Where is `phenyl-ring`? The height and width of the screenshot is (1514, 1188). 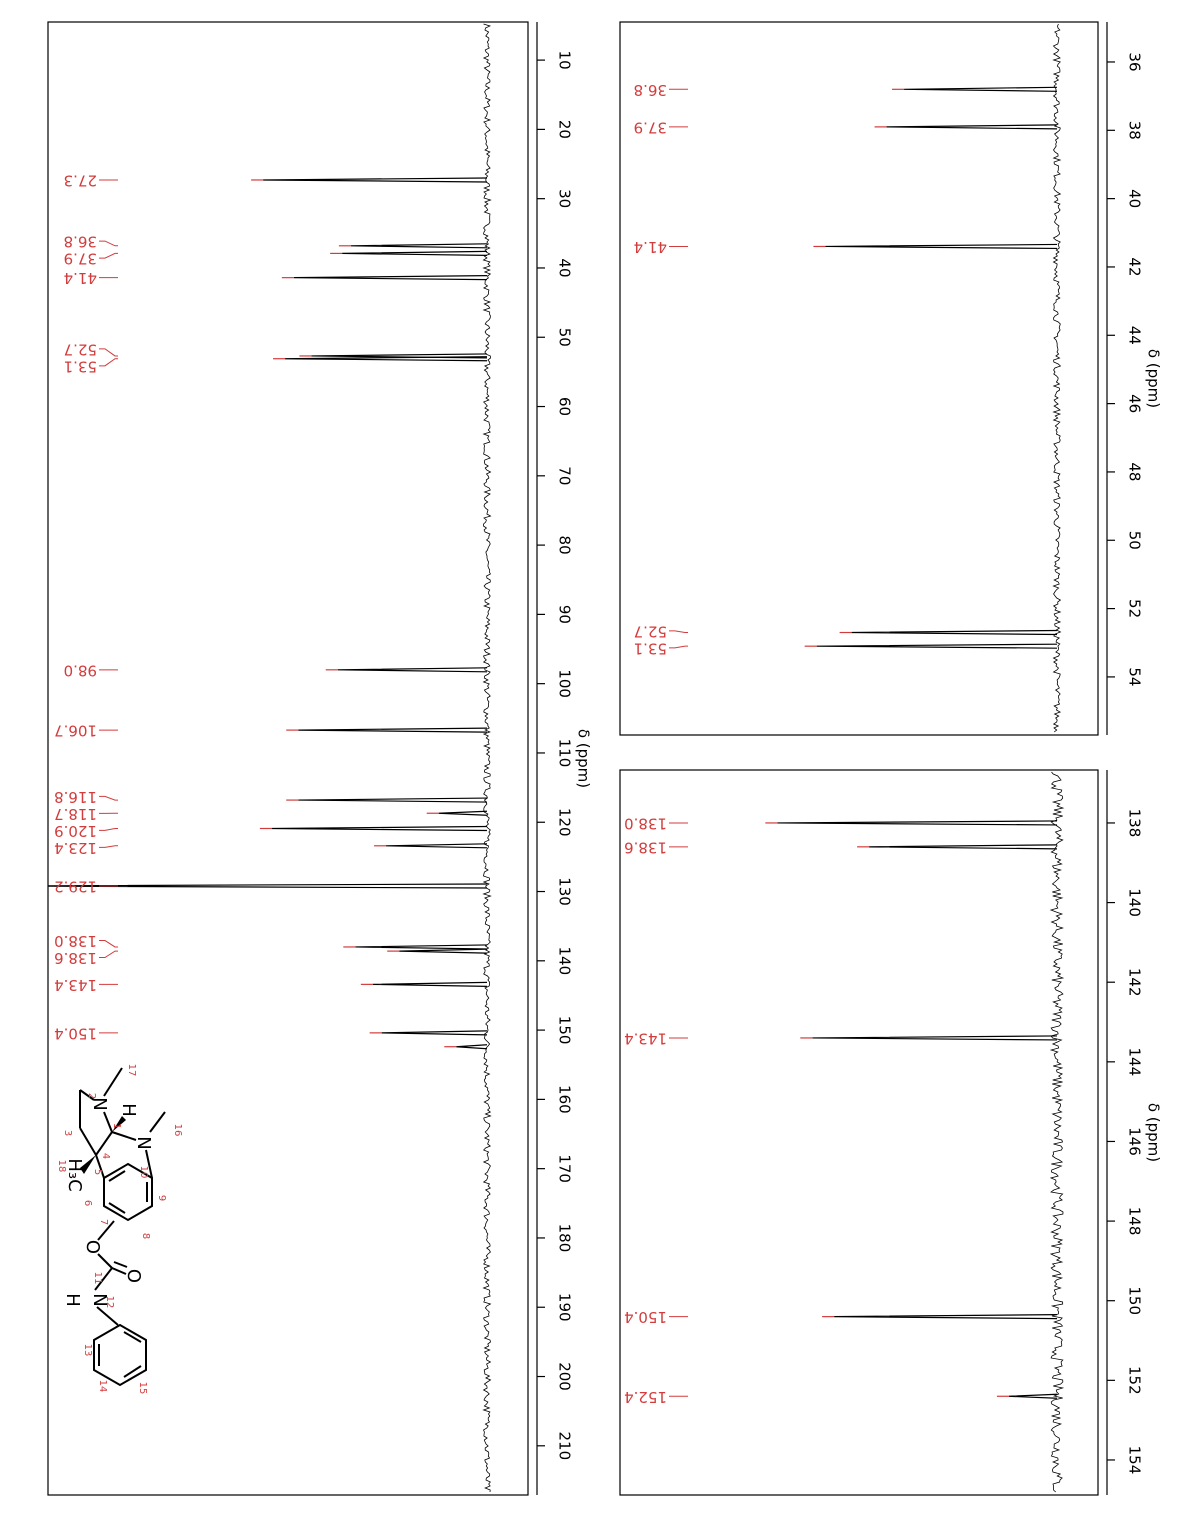 phenyl-ring is located at coordinates (120, 1355).